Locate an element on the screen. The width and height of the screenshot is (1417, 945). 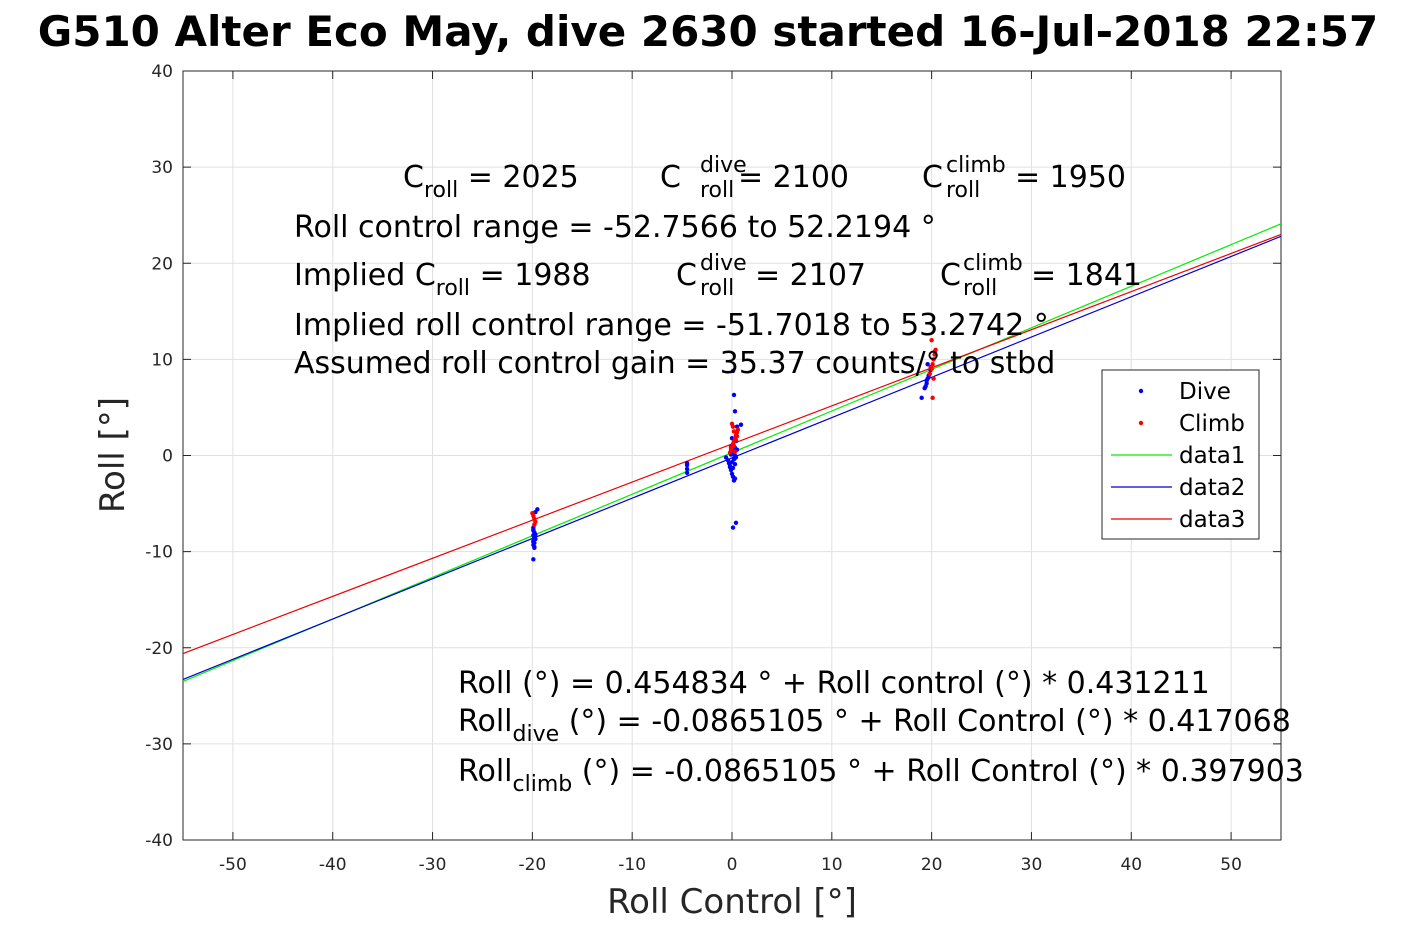
legend-swatch-dive is located at coordinates (1141, 391).